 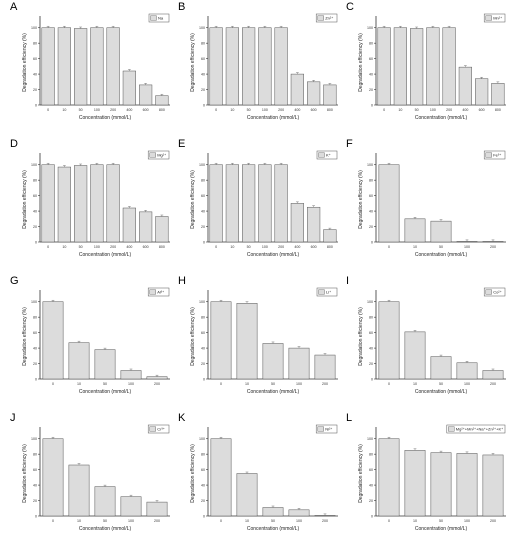 What do you see at coordinates (349, 418) in the screenshot?
I see `panel-letter: L` at bounding box center [349, 418].